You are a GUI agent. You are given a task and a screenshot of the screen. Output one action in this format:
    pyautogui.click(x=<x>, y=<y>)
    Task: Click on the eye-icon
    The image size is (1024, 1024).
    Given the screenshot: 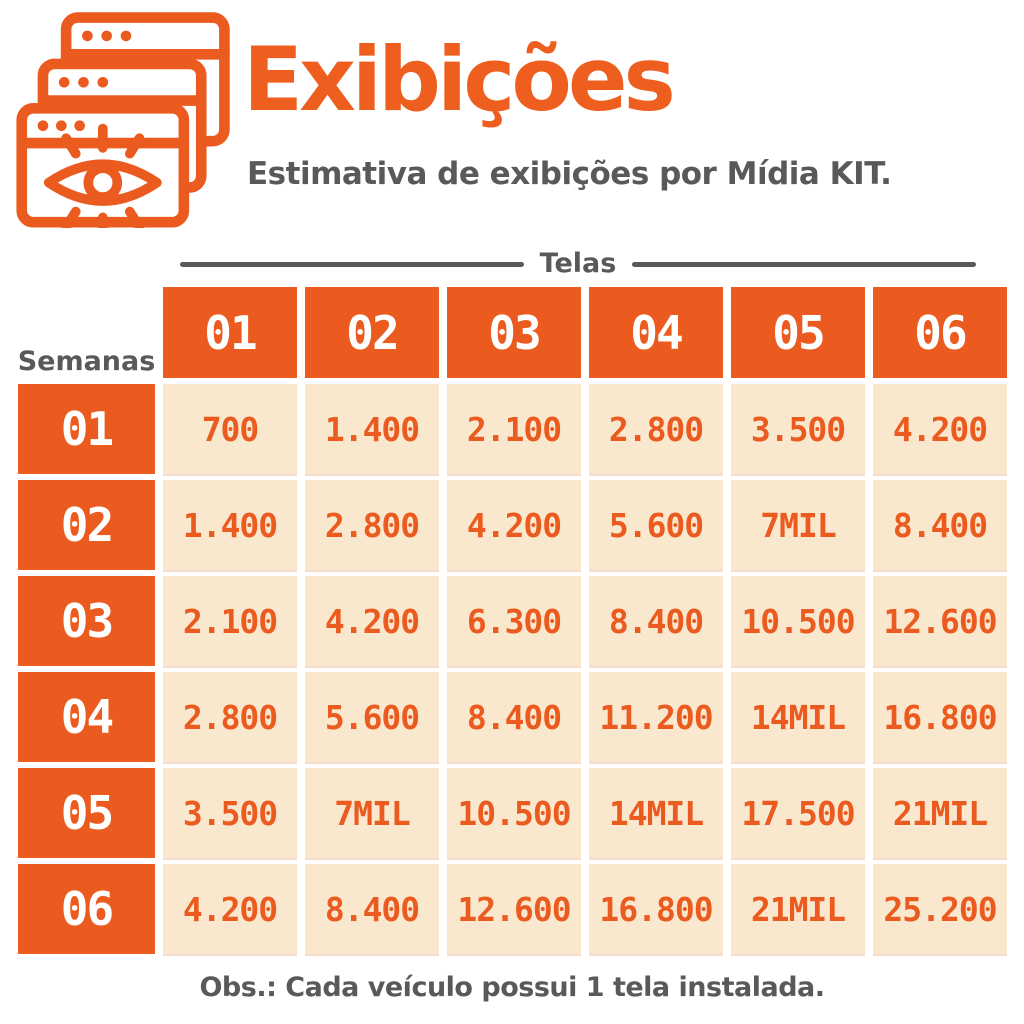 What is the action you would take?
    pyautogui.click(x=102, y=175)
    